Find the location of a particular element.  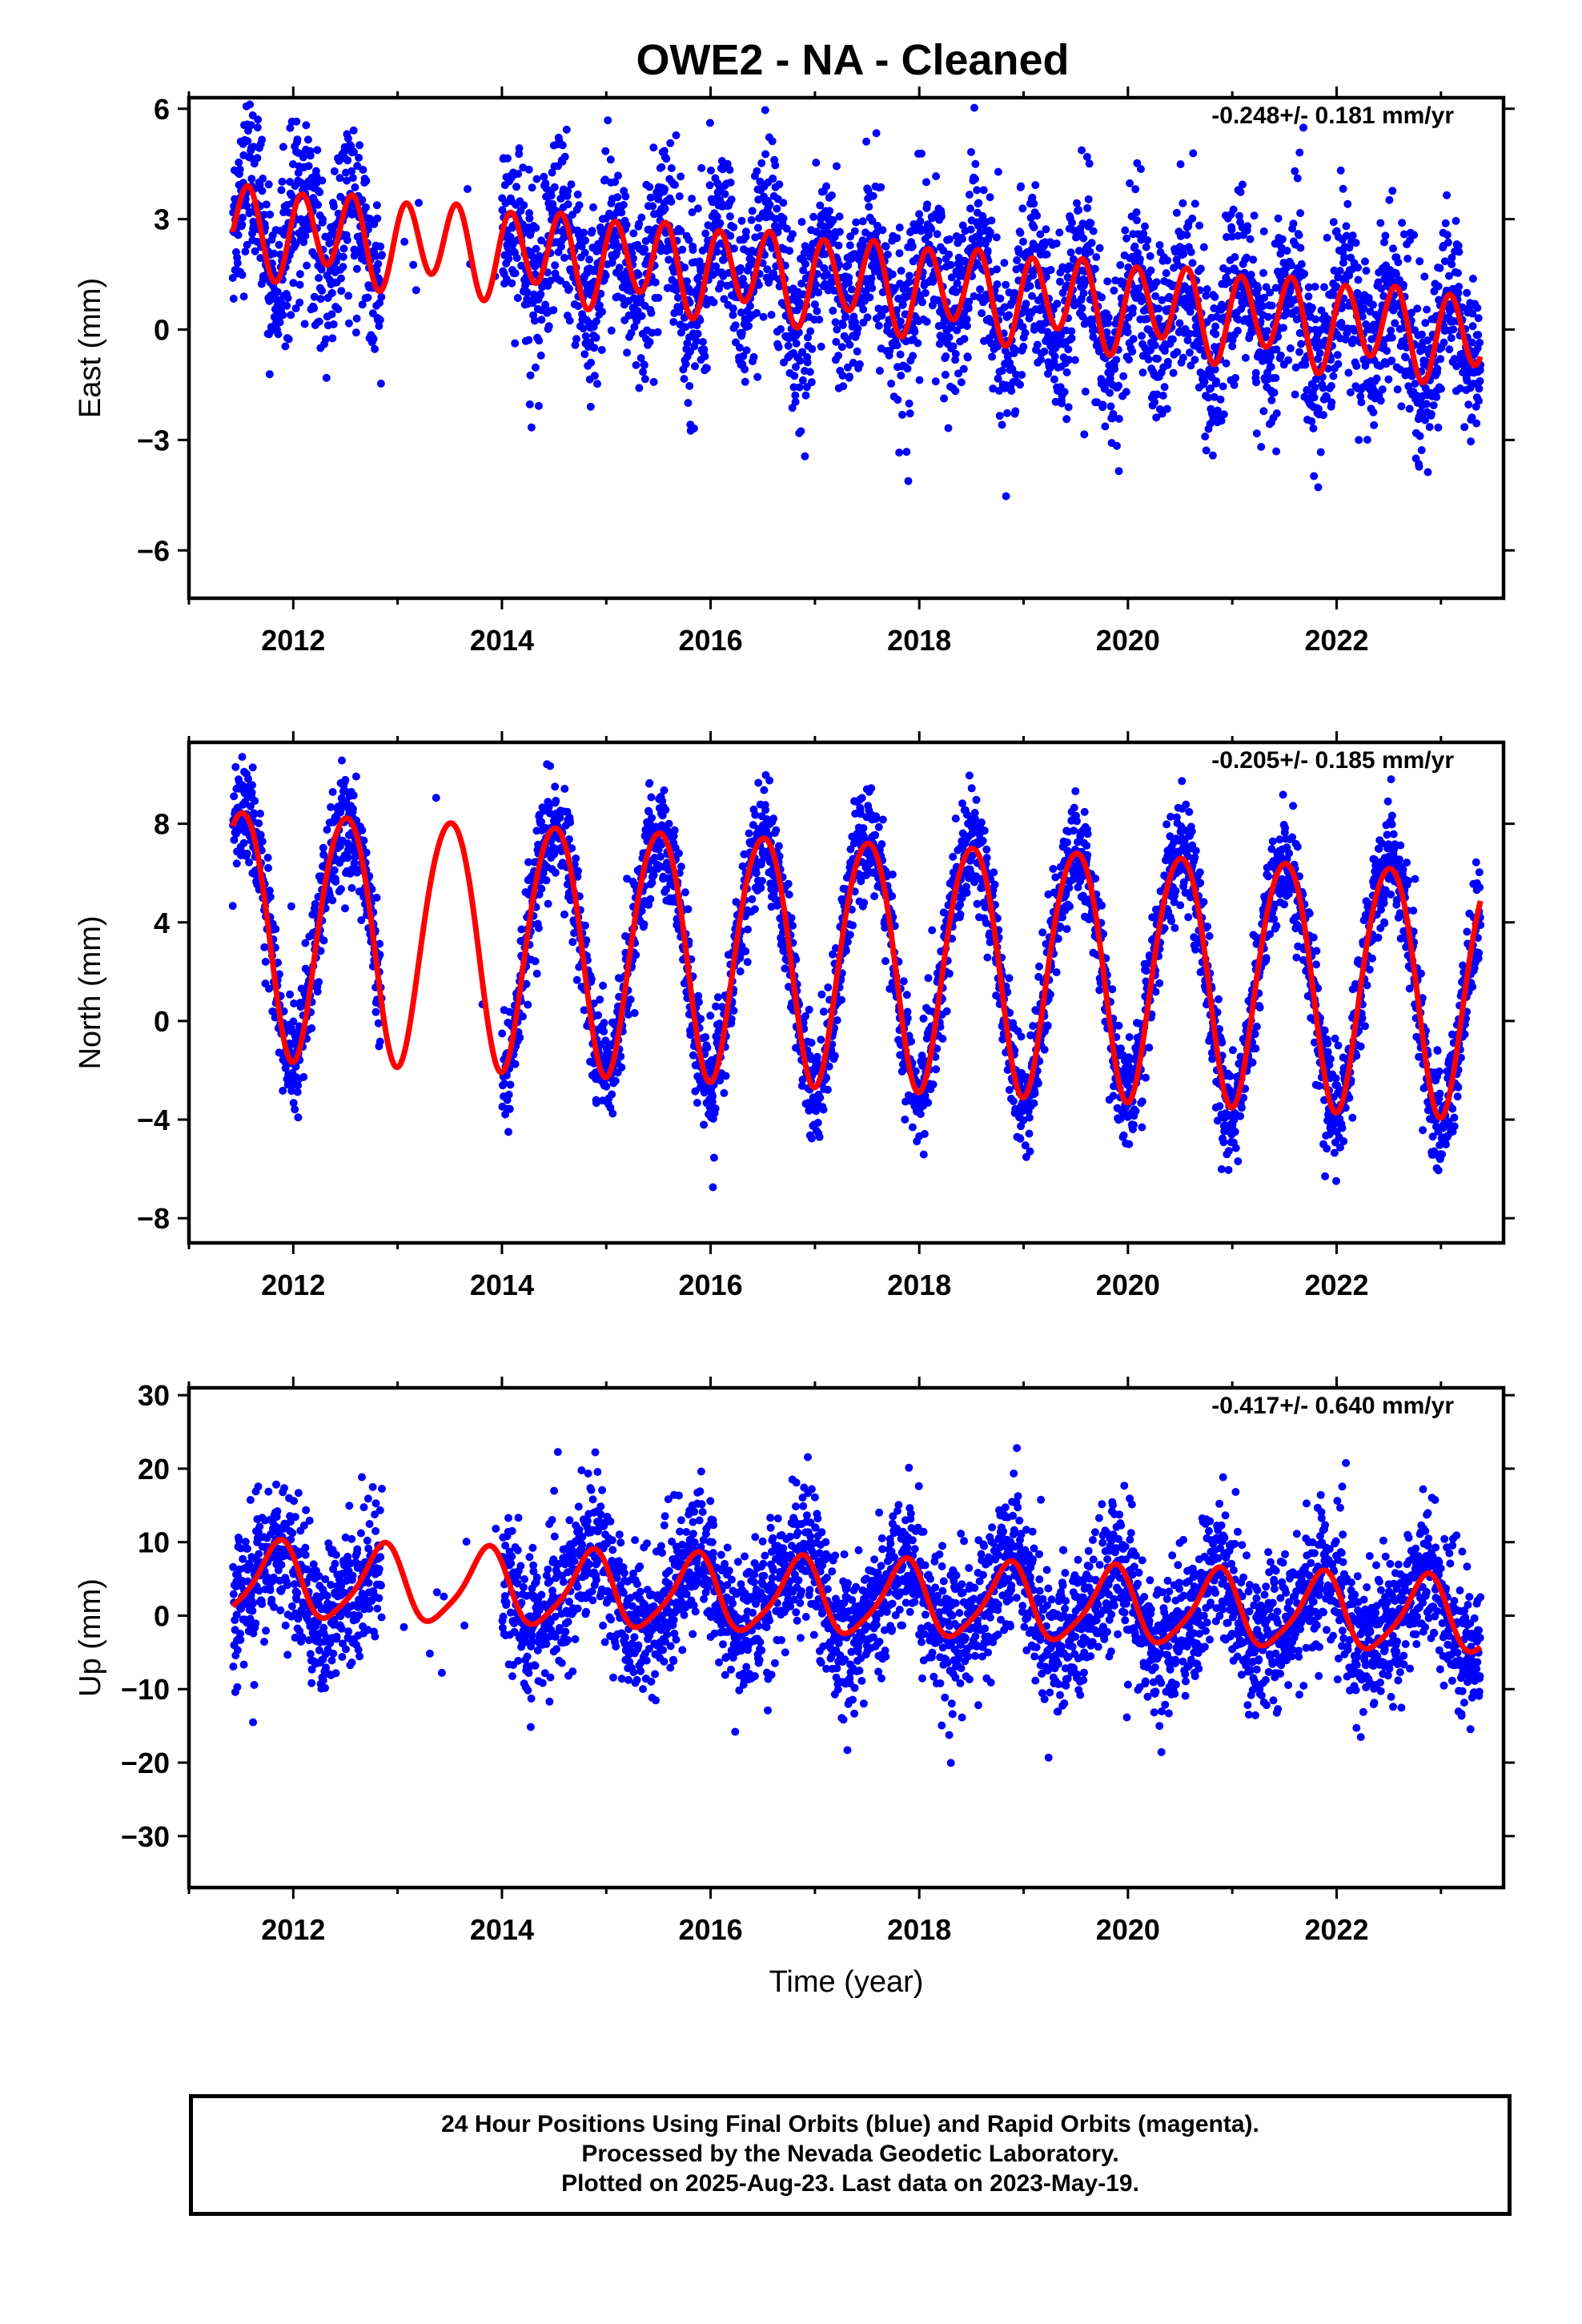

rate-label: -0.417+/- 0.640 mm/yr is located at coordinates (1332, 1406).